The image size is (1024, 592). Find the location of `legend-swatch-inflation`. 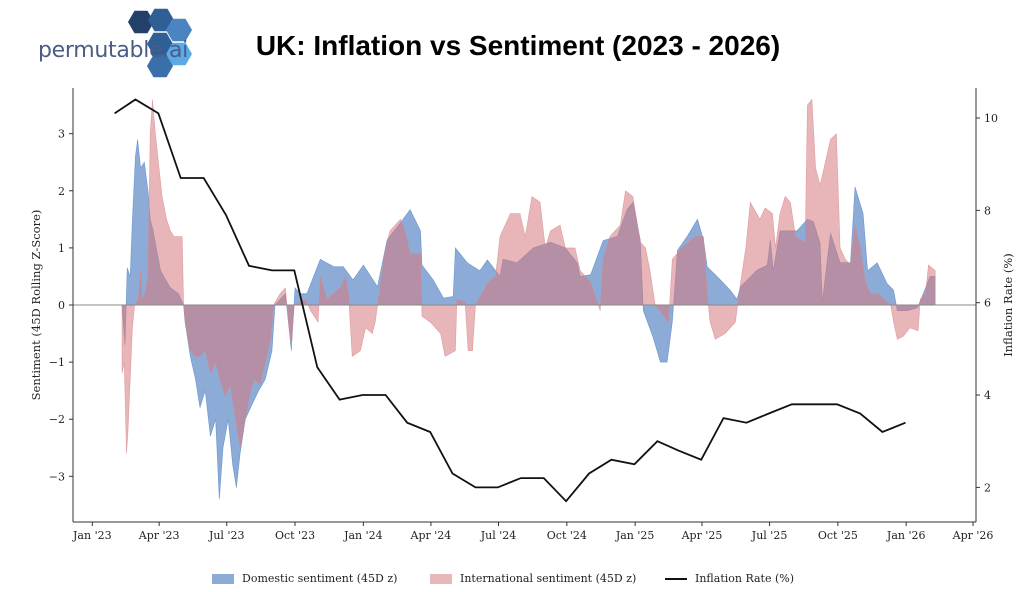

legend-swatch-inflation is located at coordinates (676, 578).